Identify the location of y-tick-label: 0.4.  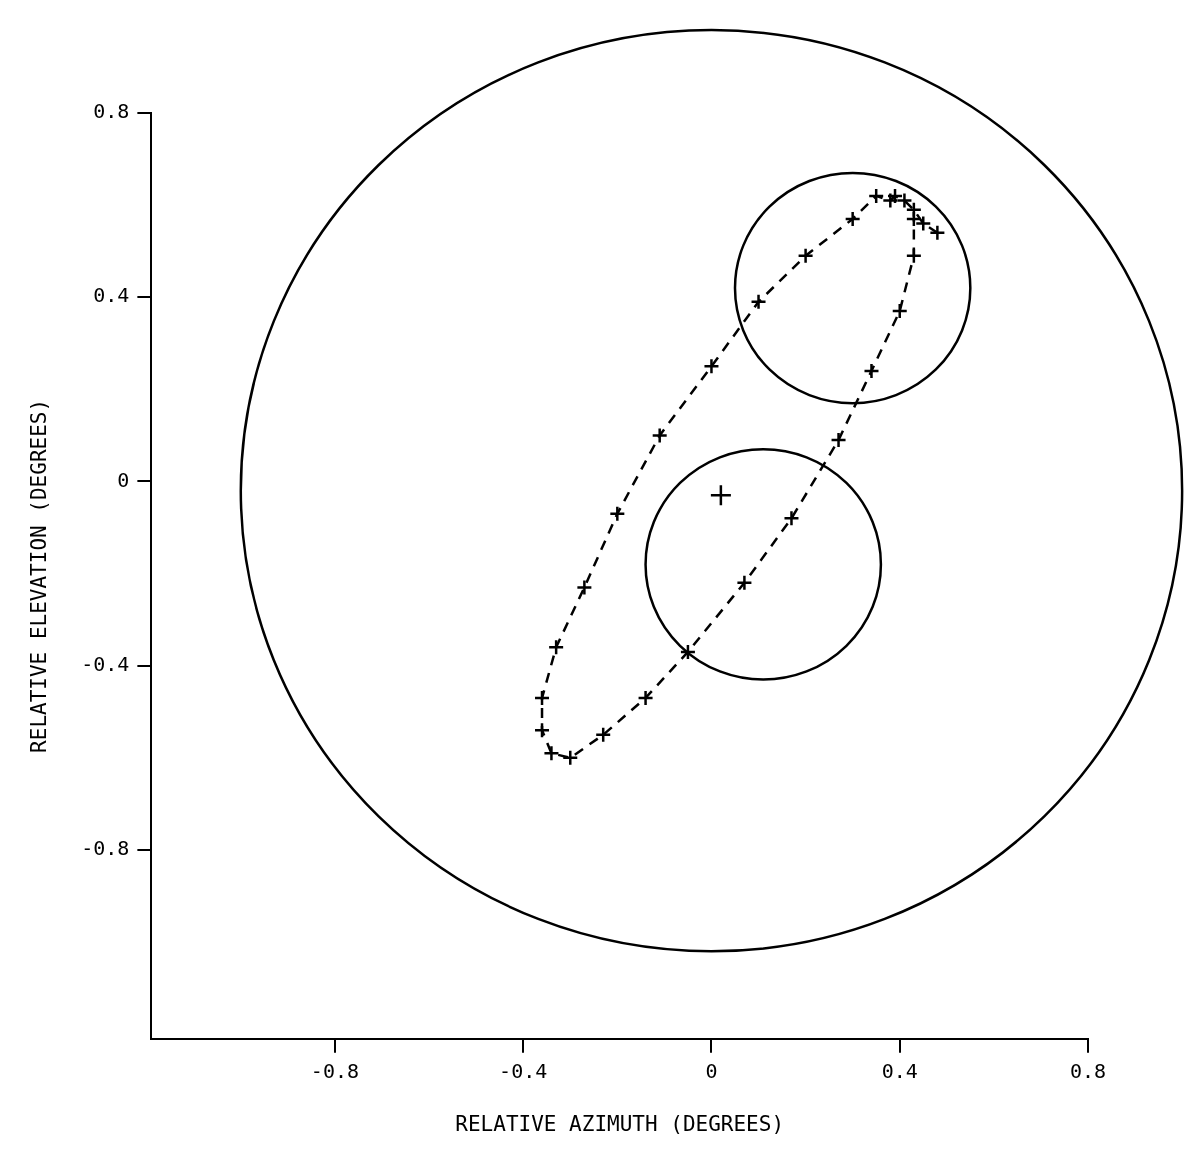
(111, 295).